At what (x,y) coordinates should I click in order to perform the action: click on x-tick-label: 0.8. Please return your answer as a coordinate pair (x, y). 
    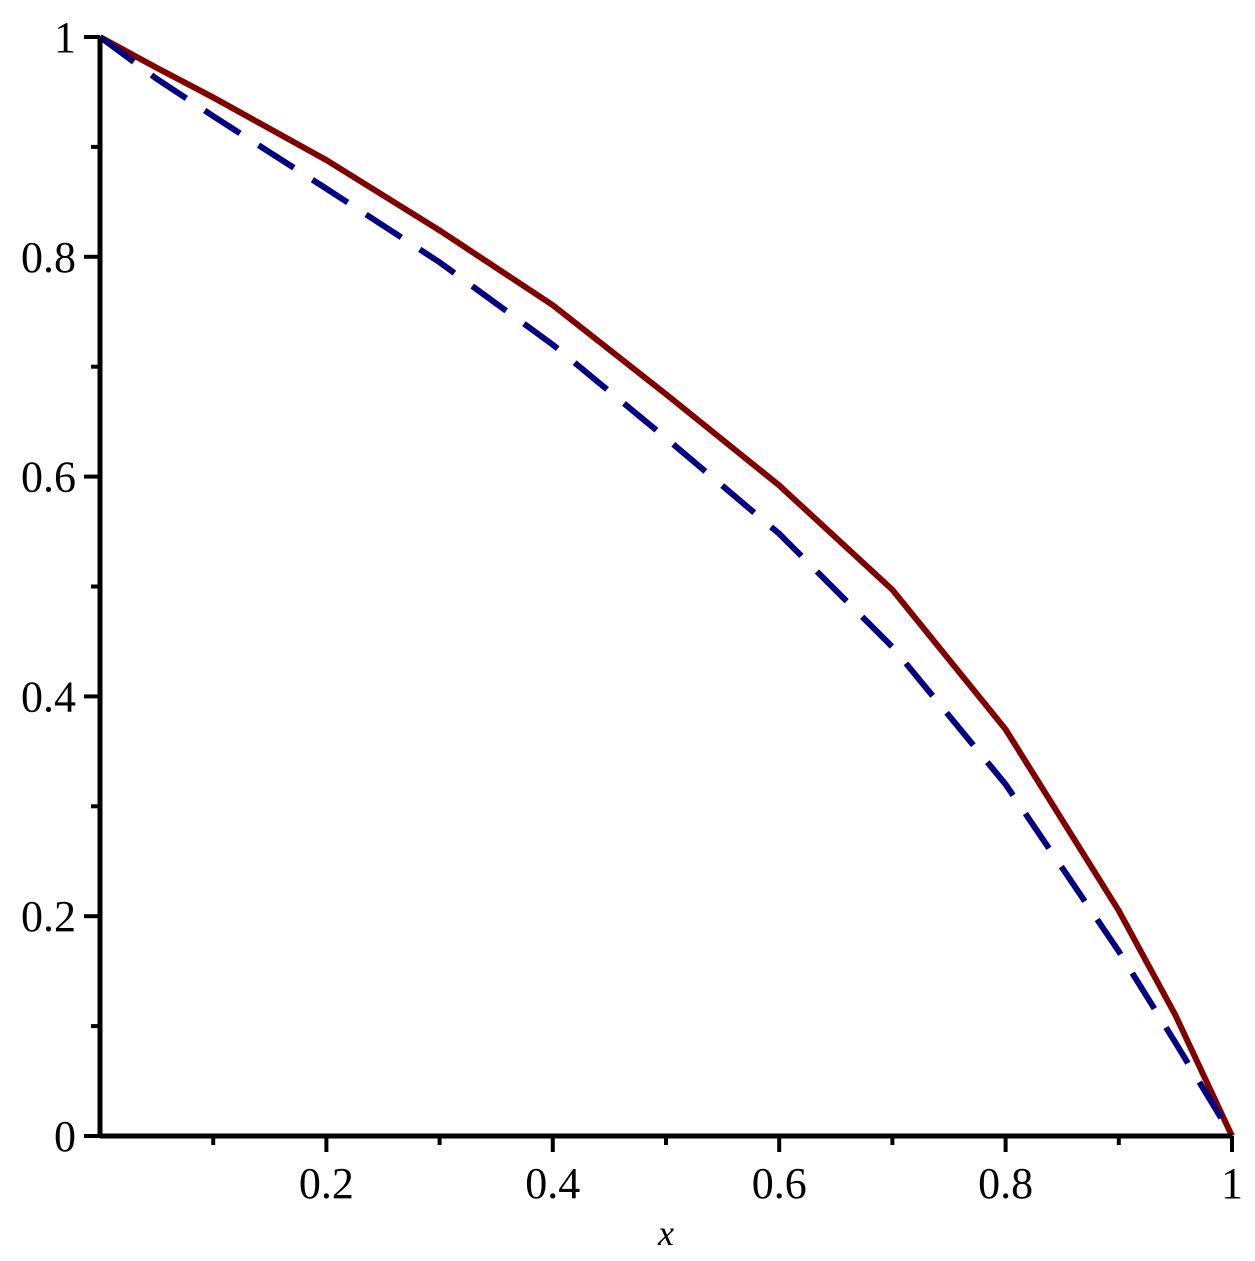
    Looking at the image, I should click on (1005, 1183).